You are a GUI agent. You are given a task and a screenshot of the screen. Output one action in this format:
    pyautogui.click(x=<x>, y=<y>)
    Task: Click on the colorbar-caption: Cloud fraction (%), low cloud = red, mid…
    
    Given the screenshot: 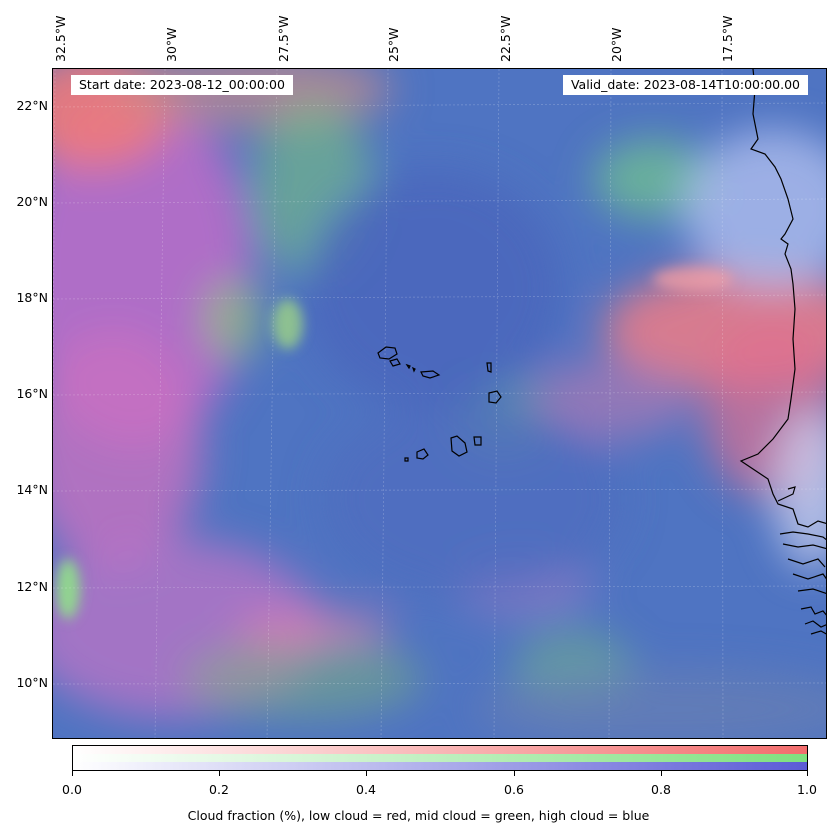 What is the action you would take?
    pyautogui.click(x=418, y=815)
    